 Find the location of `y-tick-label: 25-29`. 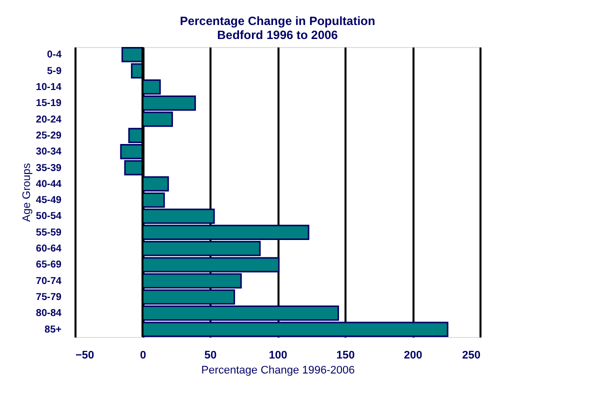

y-tick-label: 25-29 is located at coordinates (49, 136).